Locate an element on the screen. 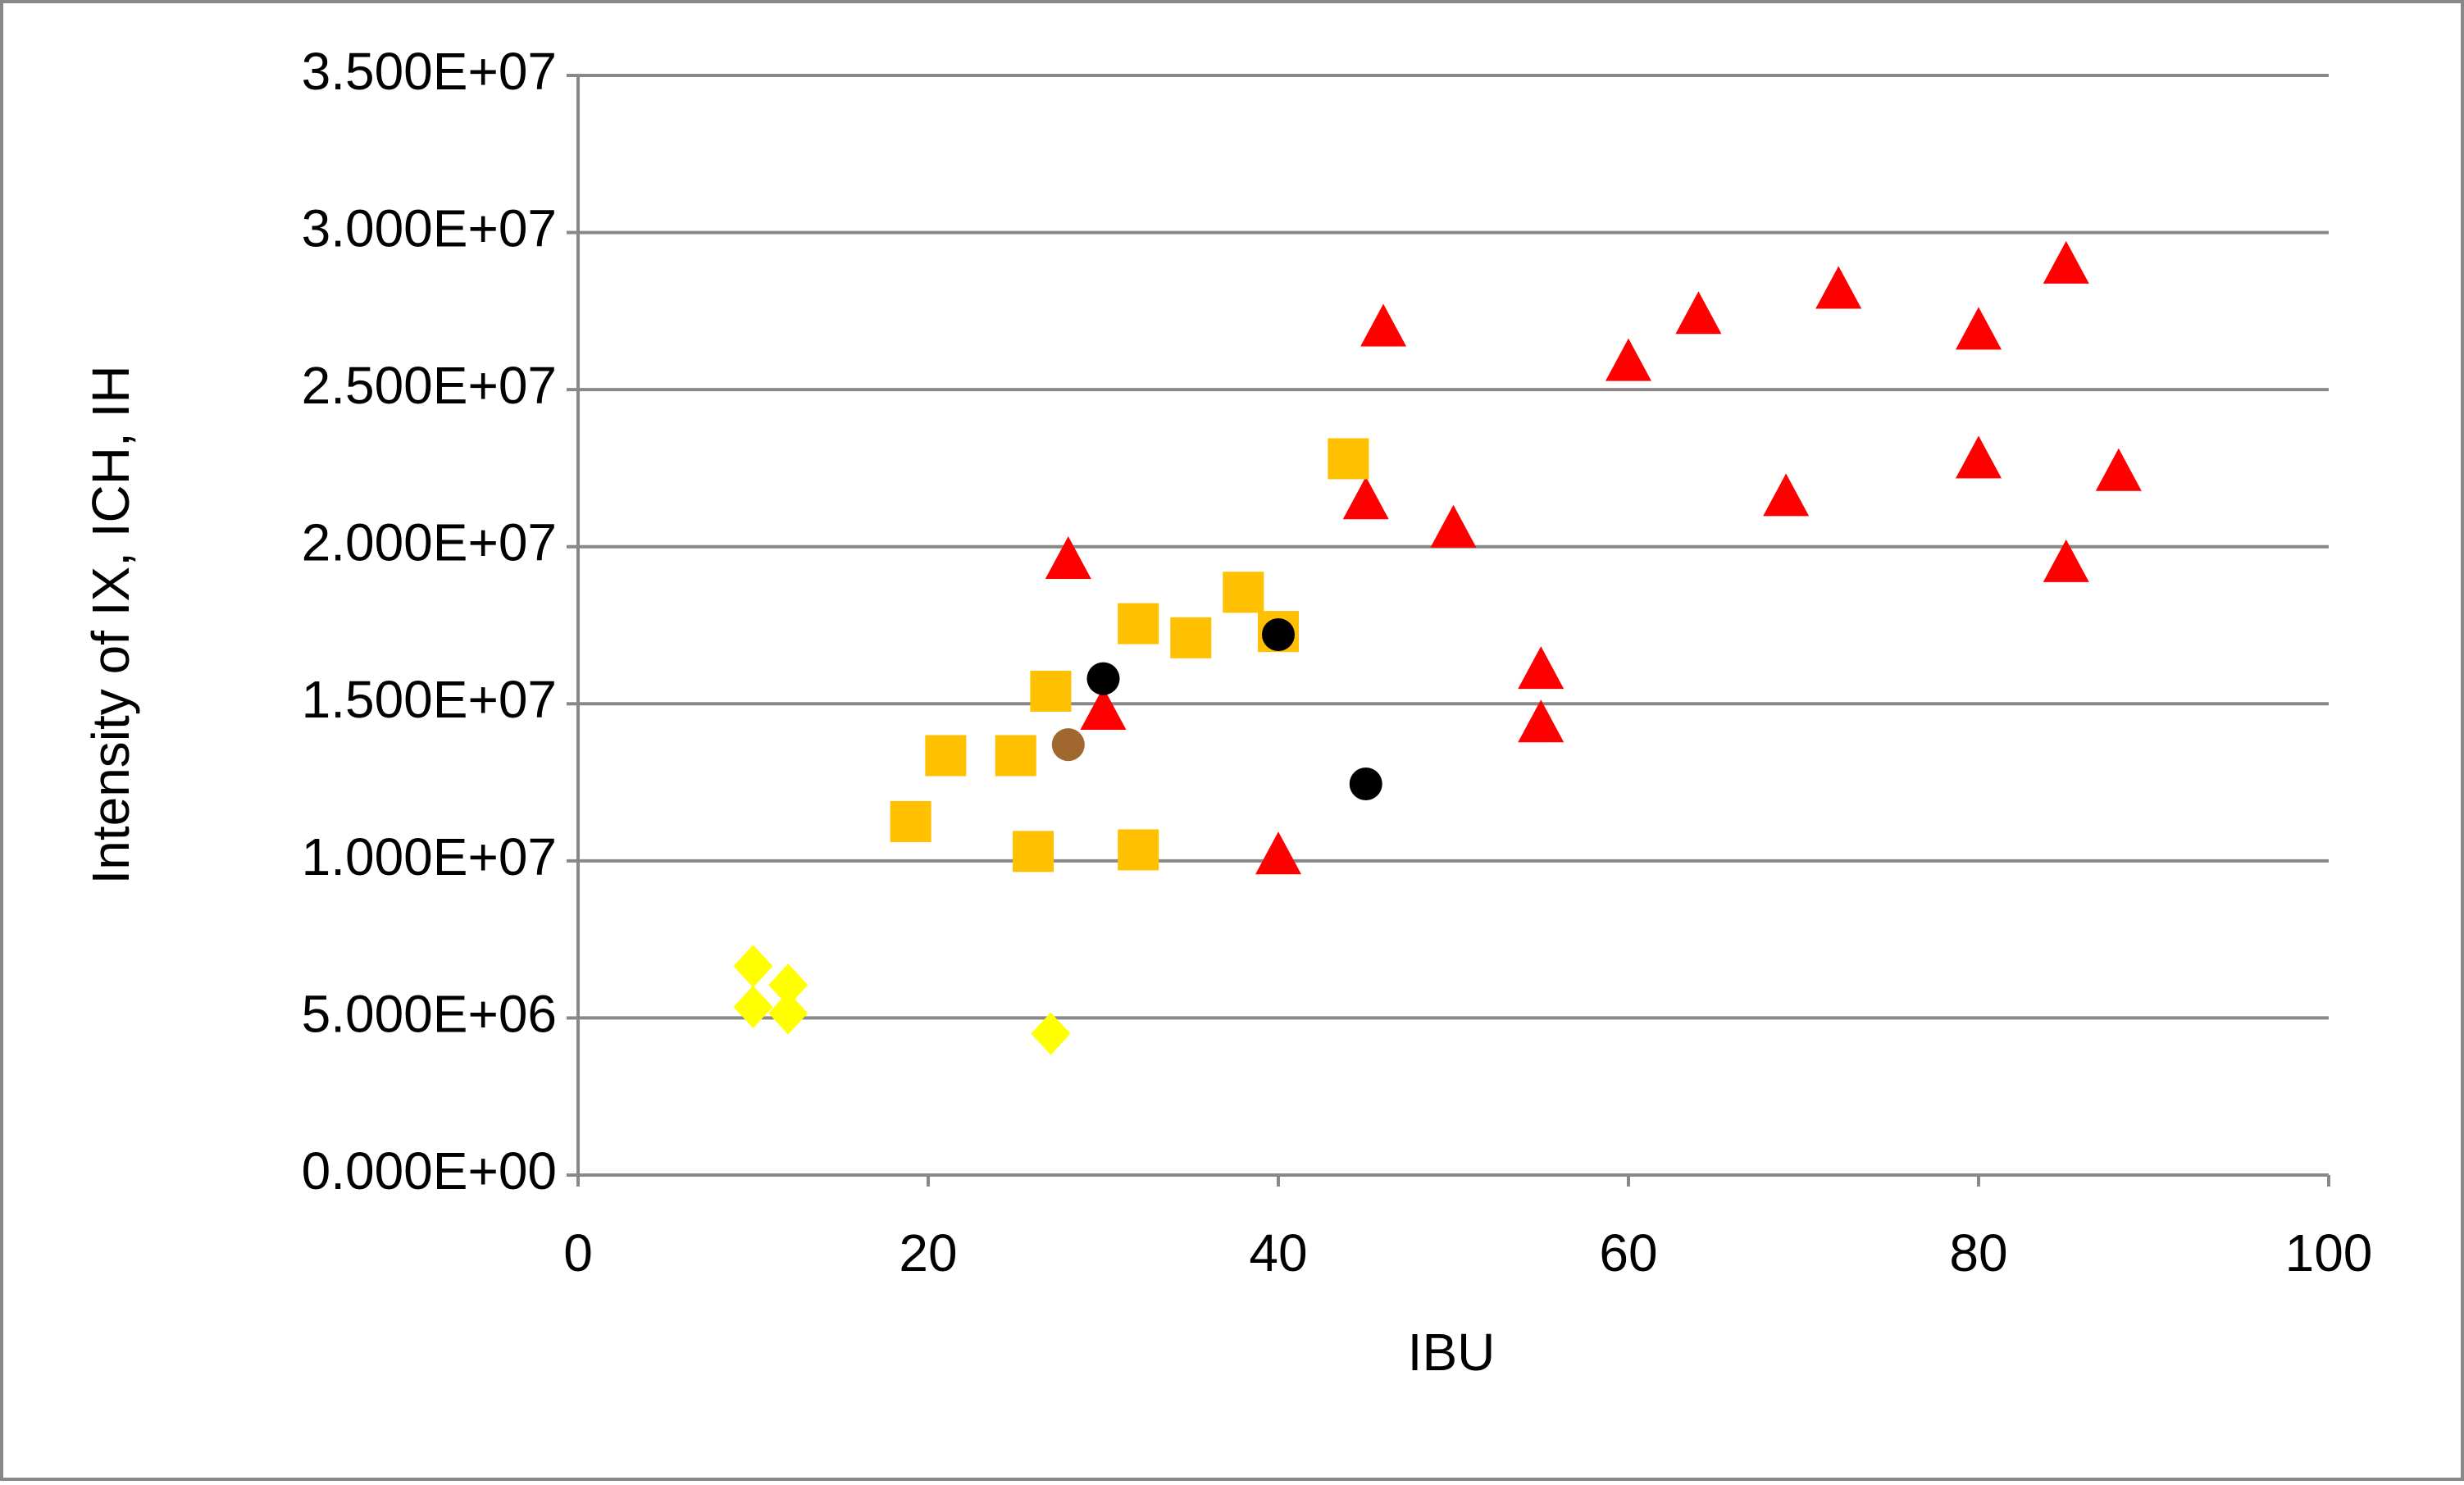 This screenshot has height=1485, width=2464. x-axis-title: IBU is located at coordinates (1452, 1352).